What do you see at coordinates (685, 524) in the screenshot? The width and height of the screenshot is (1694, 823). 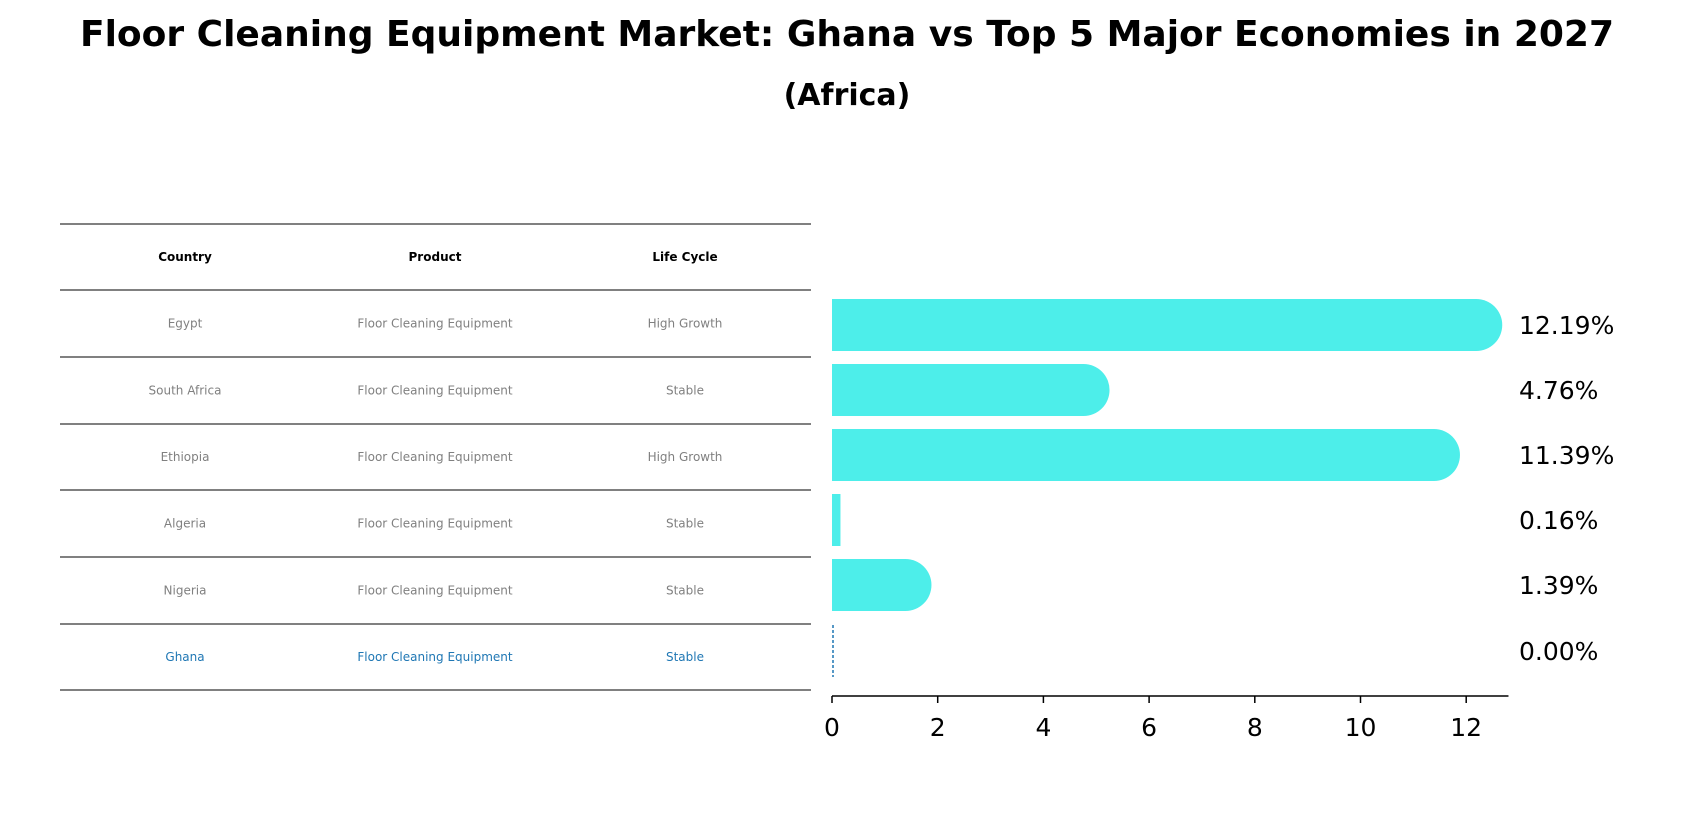 I see `table-cell-r3-c2: Stable` at bounding box center [685, 524].